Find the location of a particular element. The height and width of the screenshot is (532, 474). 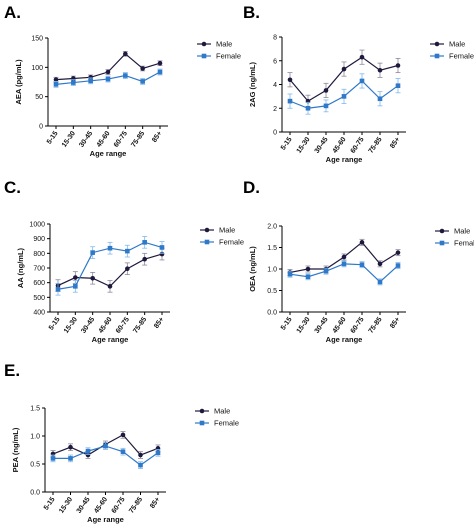

panel-letter: B. is located at coordinates (251, 12).